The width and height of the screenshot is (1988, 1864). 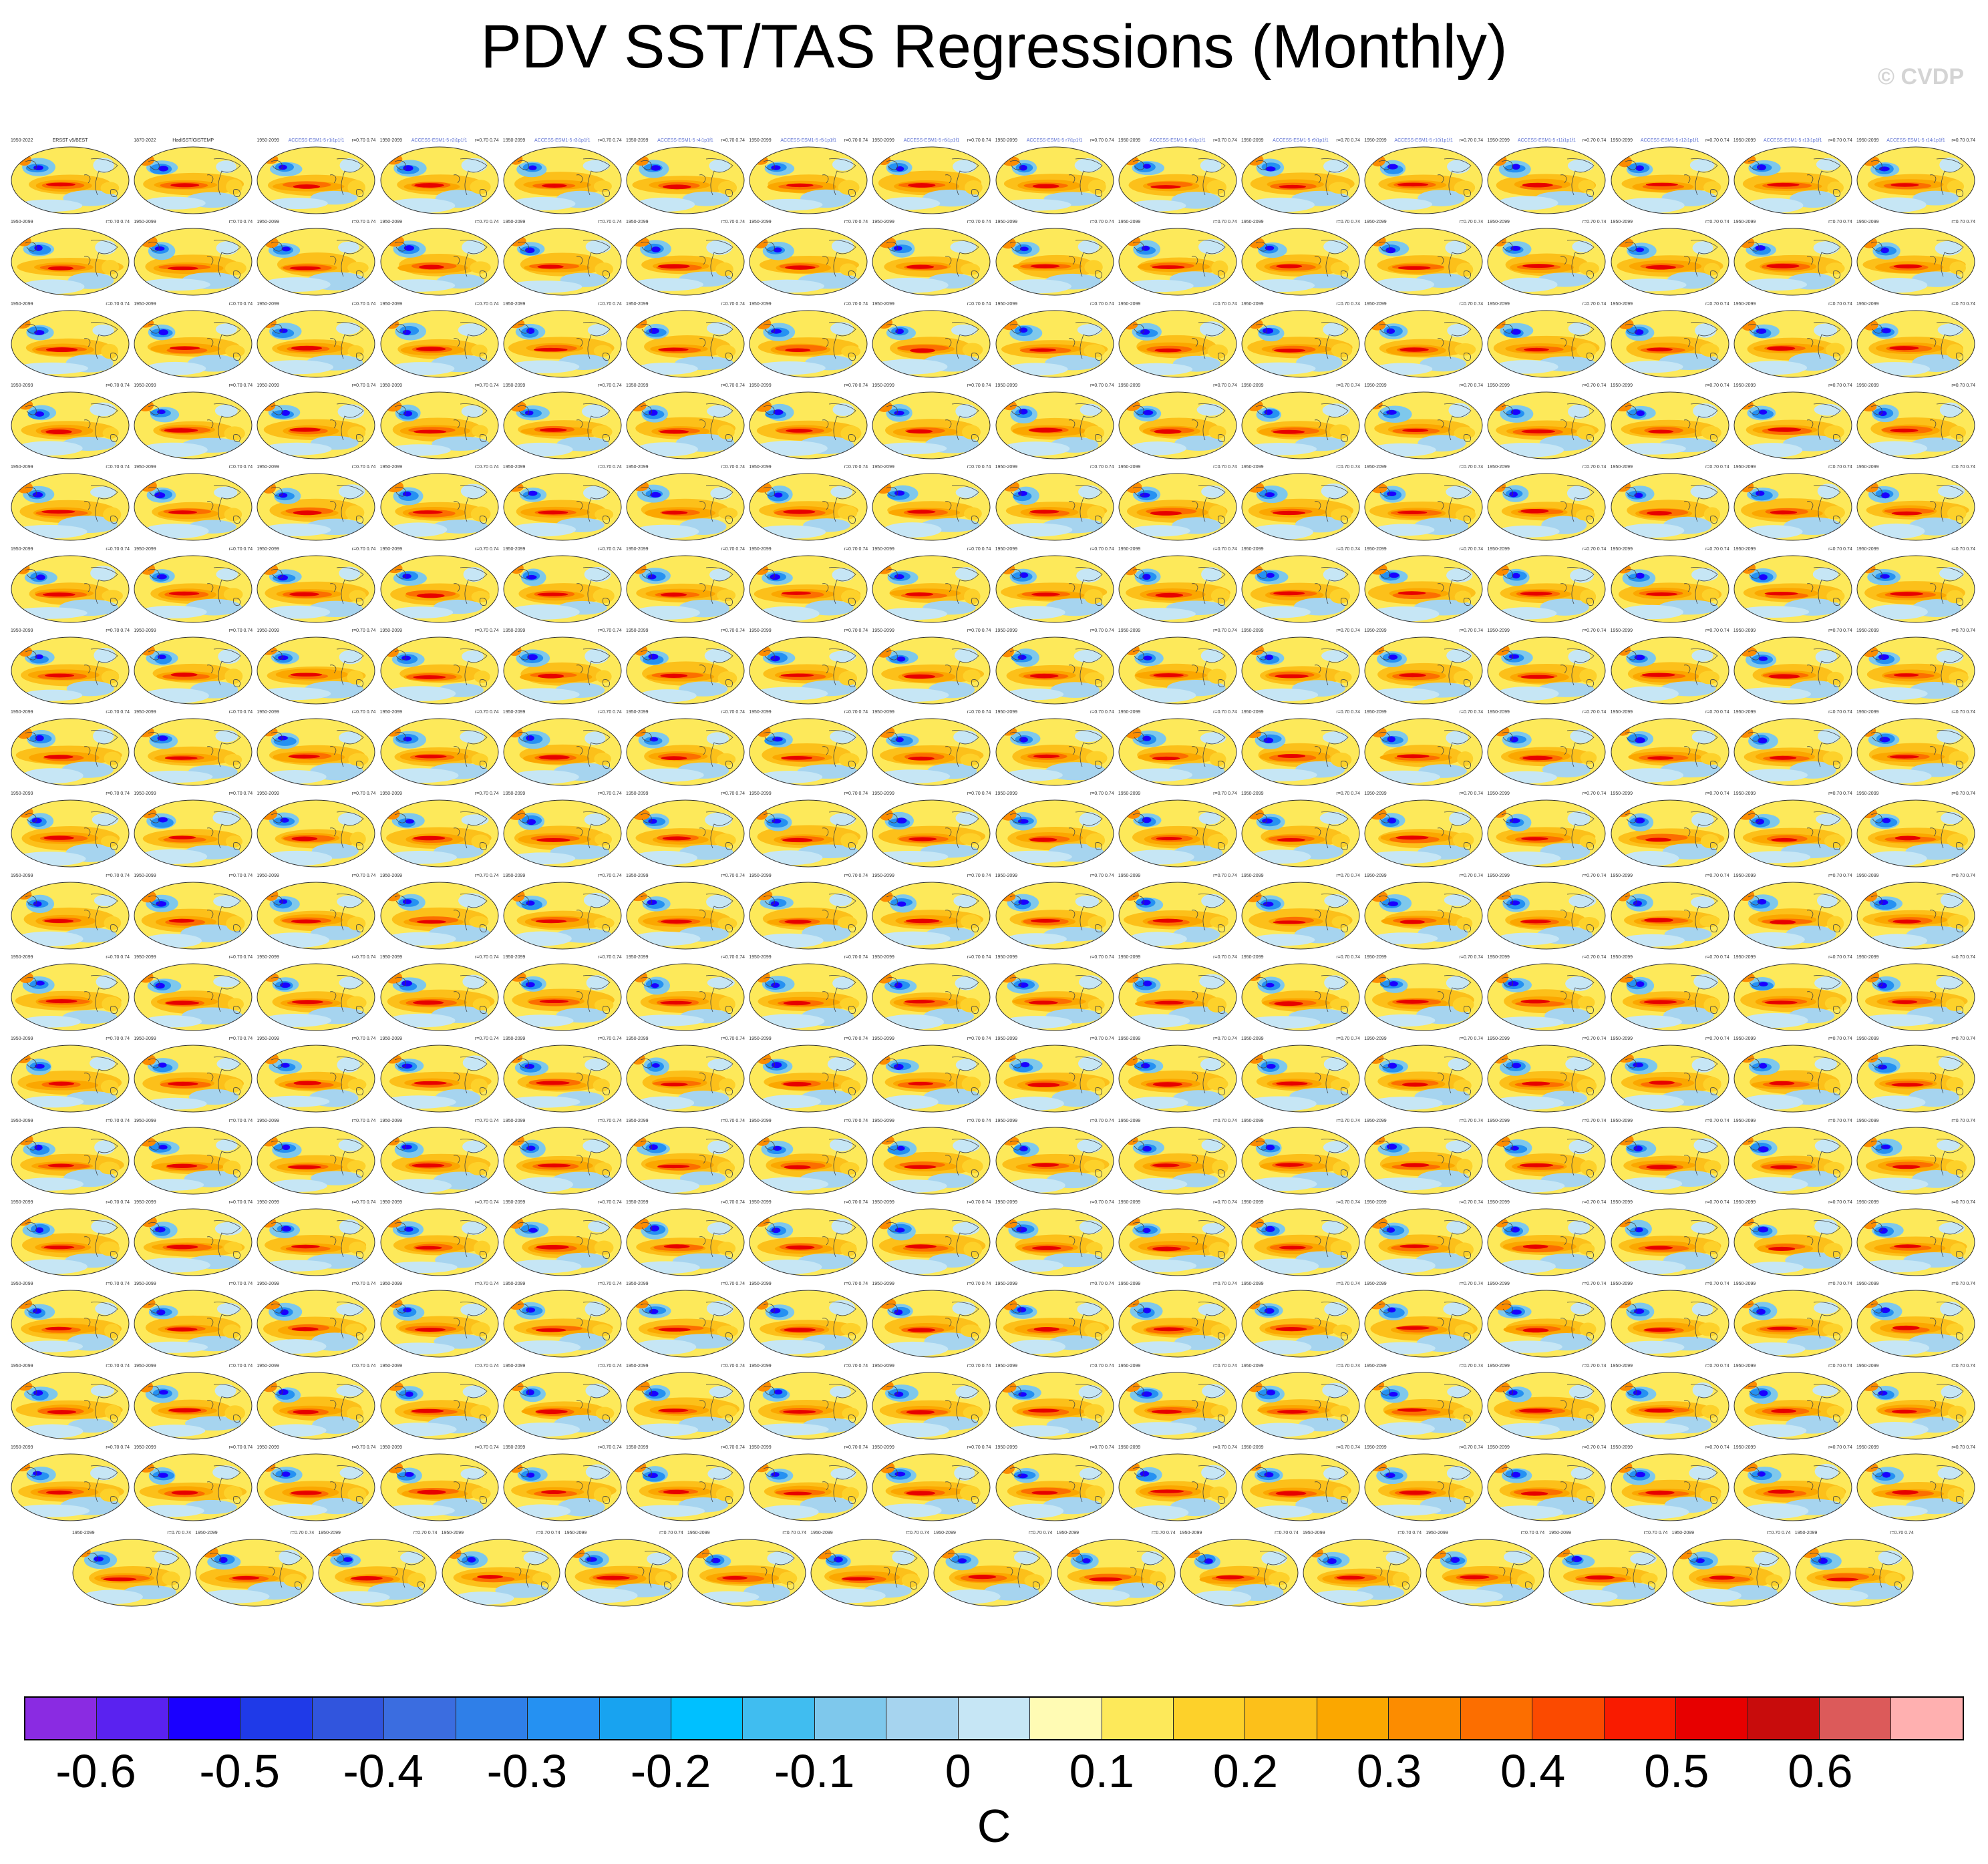 What do you see at coordinates (1423, 140) in the screenshot?
I see `panel-dataset-label: ACCESS-ESM1-5 r10i1p1f1` at bounding box center [1423, 140].